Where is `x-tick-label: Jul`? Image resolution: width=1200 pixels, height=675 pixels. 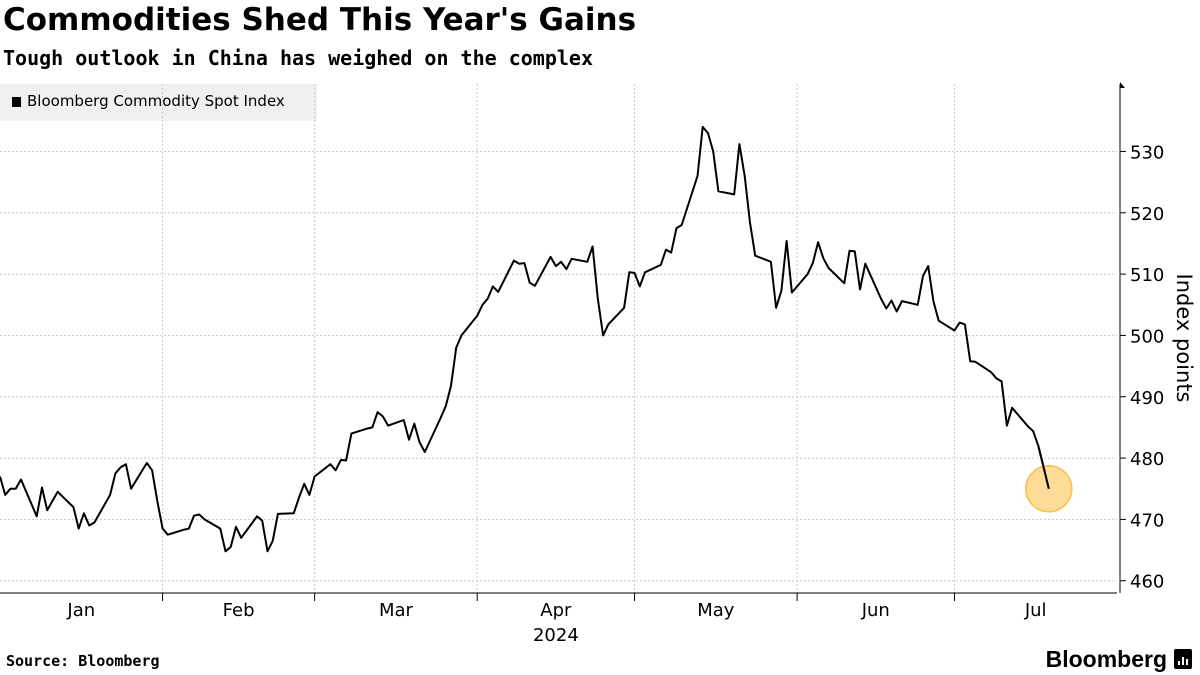
x-tick-label: Jul is located at coordinates (1035, 610).